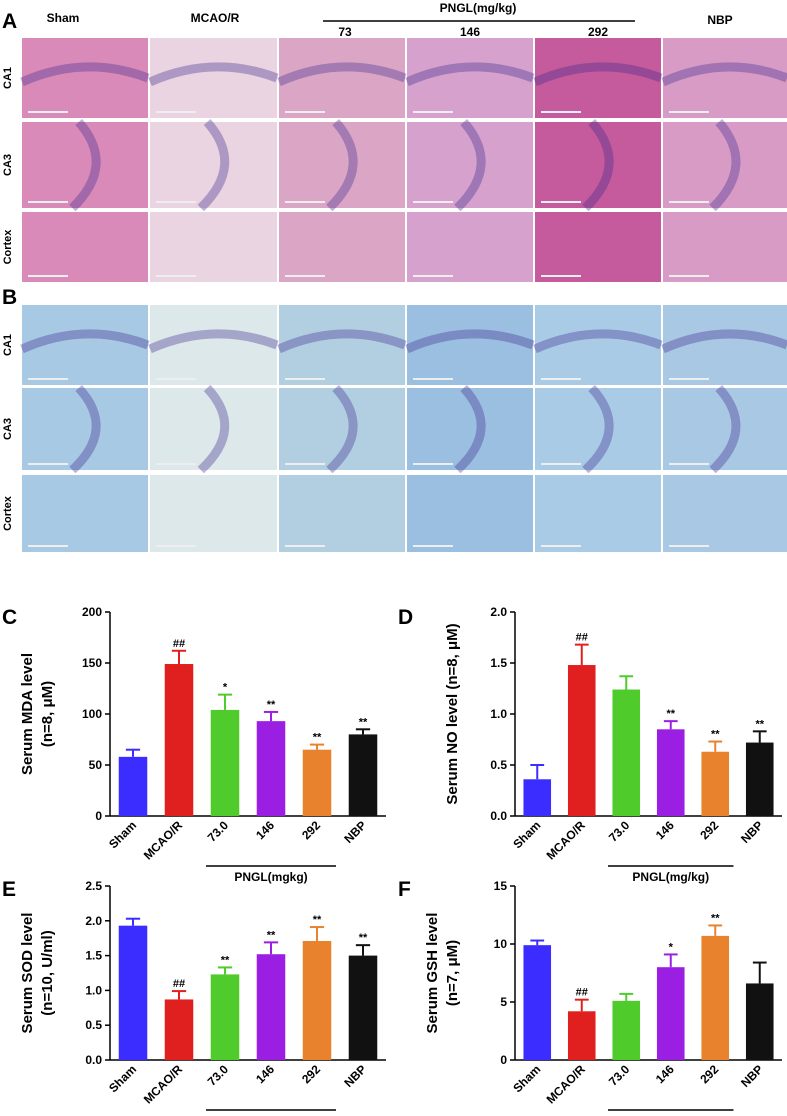  Describe the element at coordinates (9, 21) in the screenshot. I see `panel-label: A` at that location.